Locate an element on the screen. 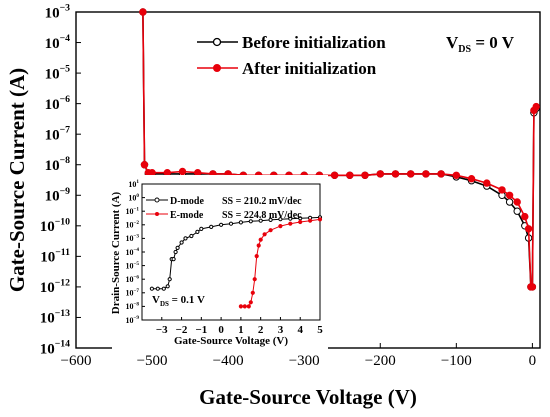  main-y-tick-label: 10⁻⁵ is located at coordinates (58, 73).